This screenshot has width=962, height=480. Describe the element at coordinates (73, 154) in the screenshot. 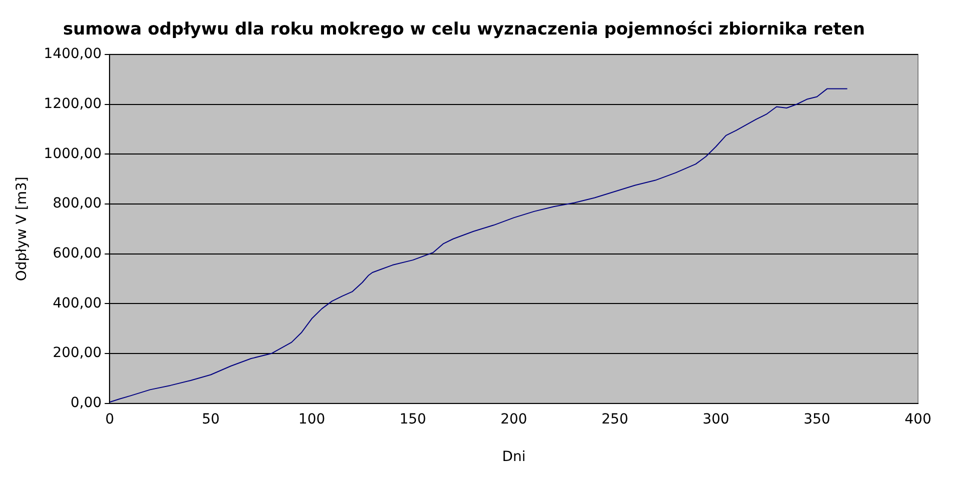

I see `y-tick-label: 1000,00` at that location.